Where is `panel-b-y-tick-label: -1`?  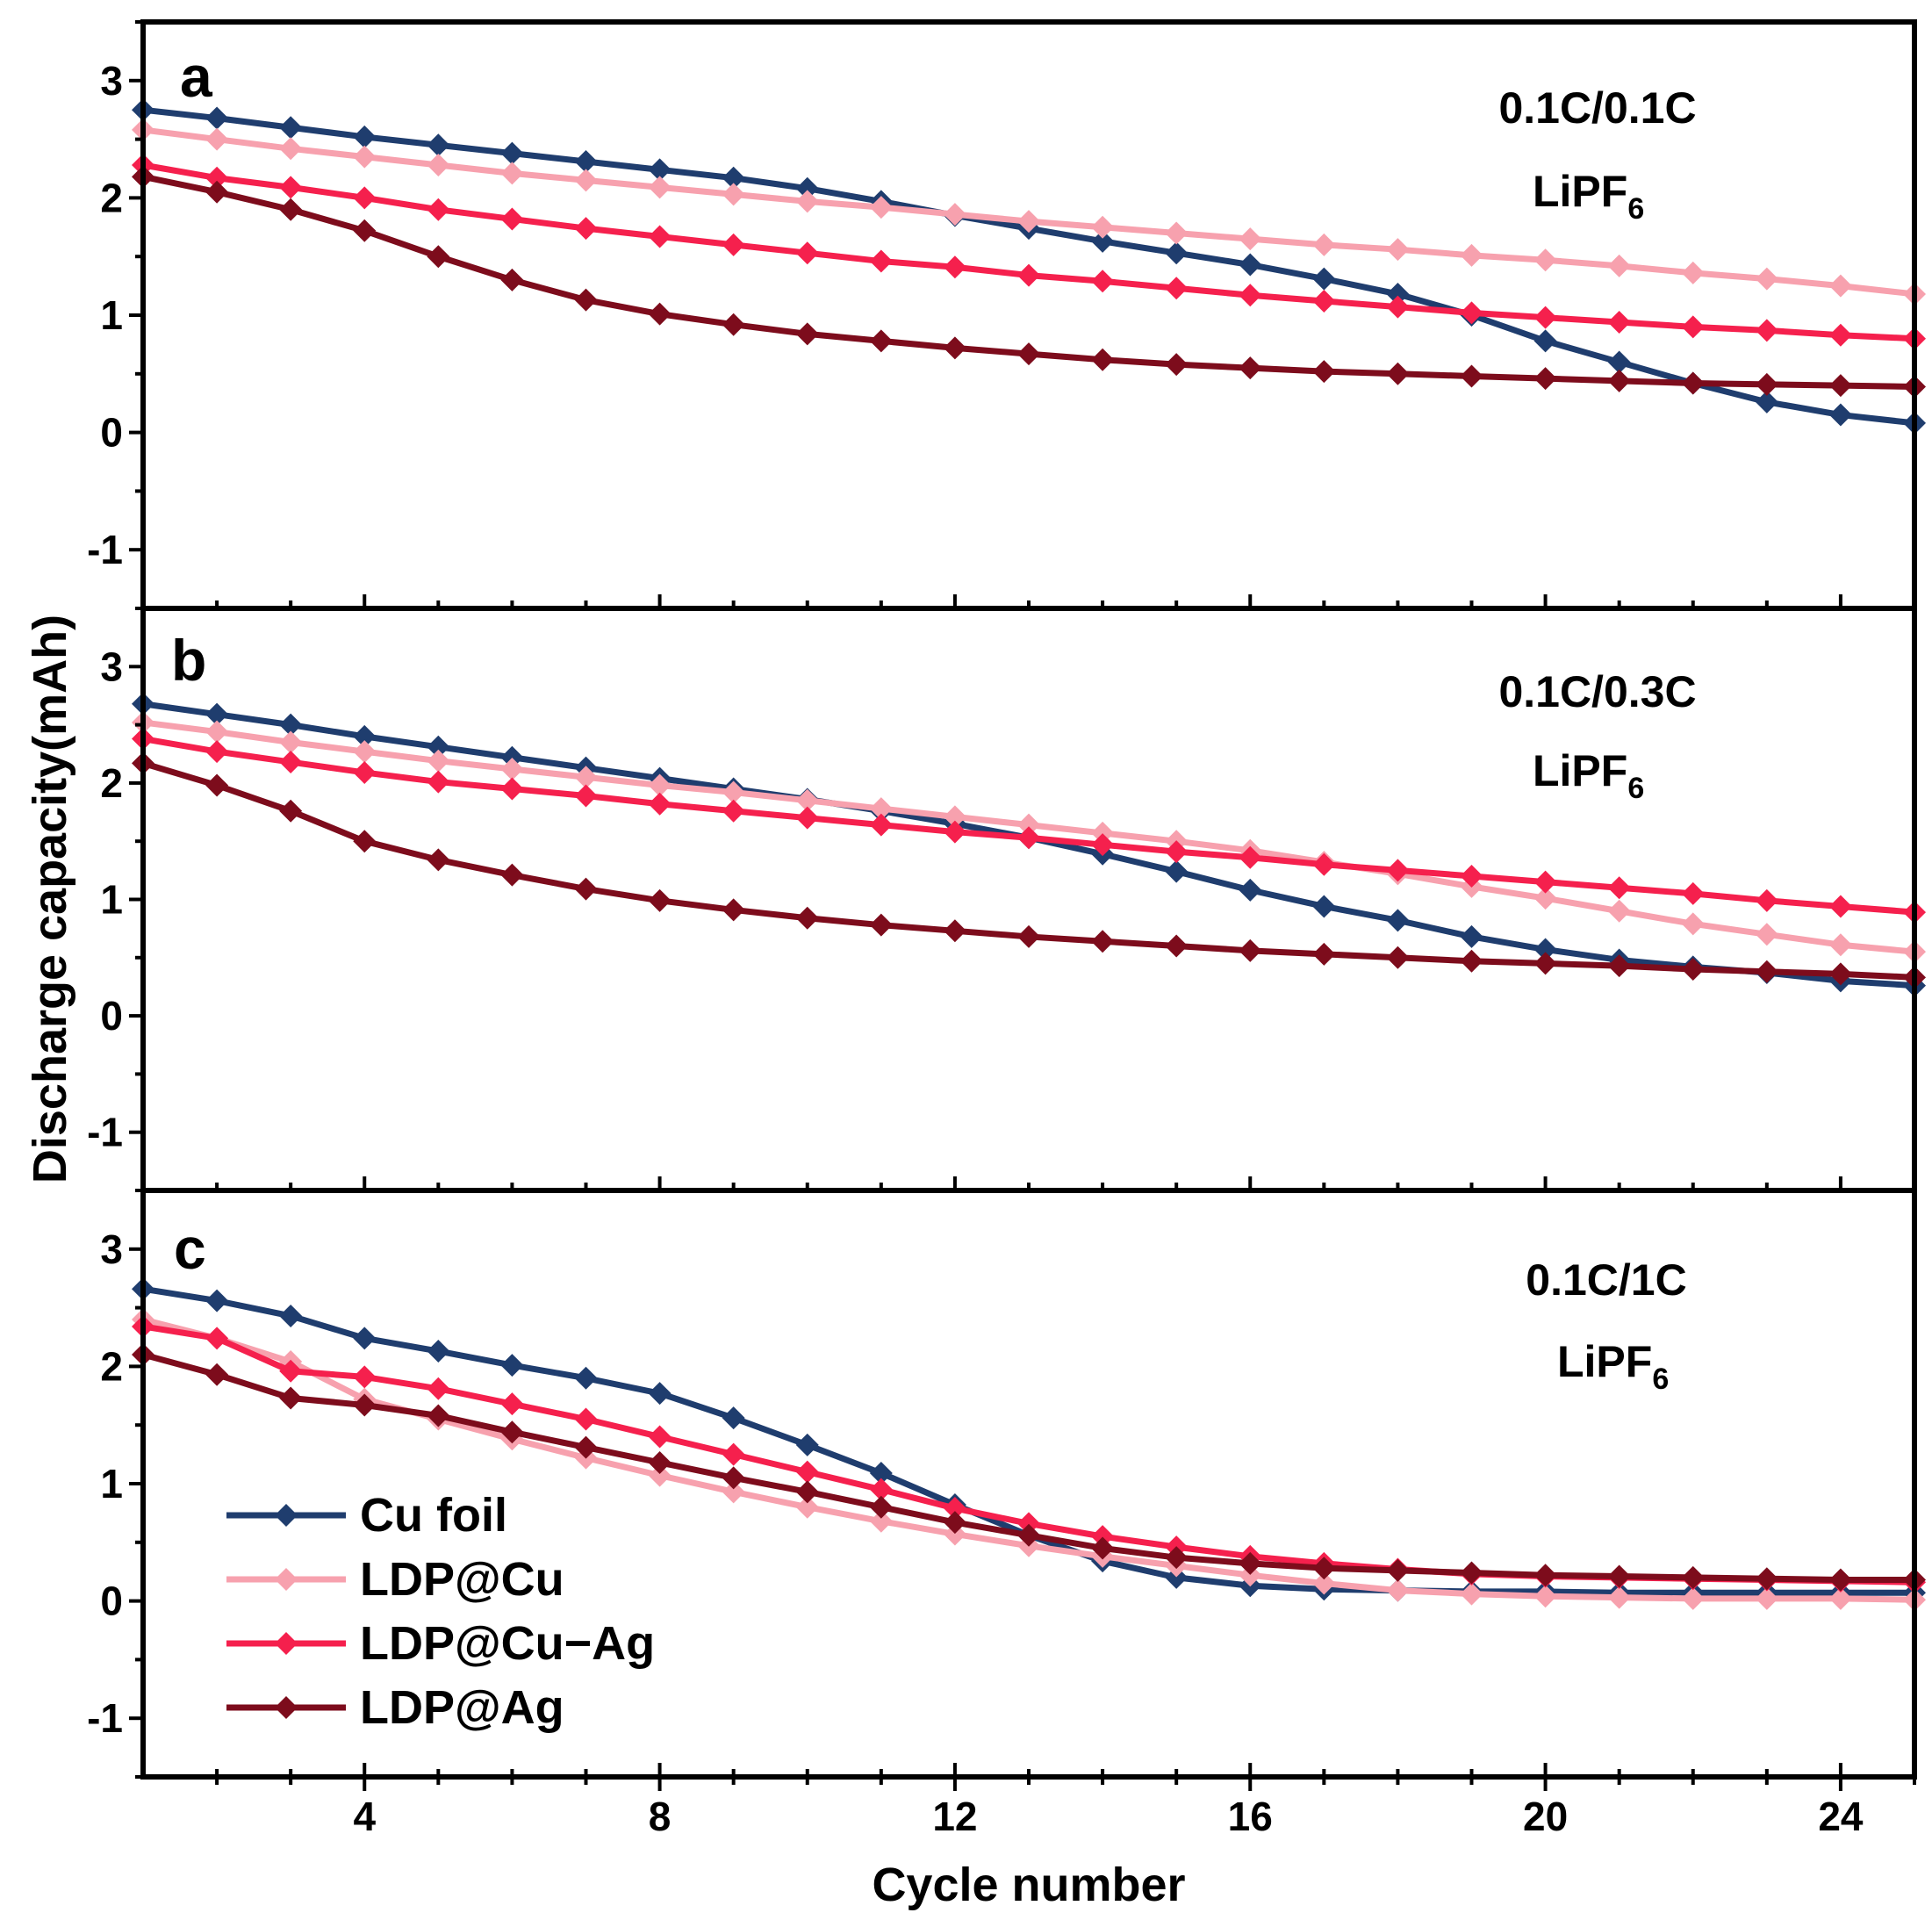
panel-b-y-tick-label: -1 is located at coordinates (105, 1132).